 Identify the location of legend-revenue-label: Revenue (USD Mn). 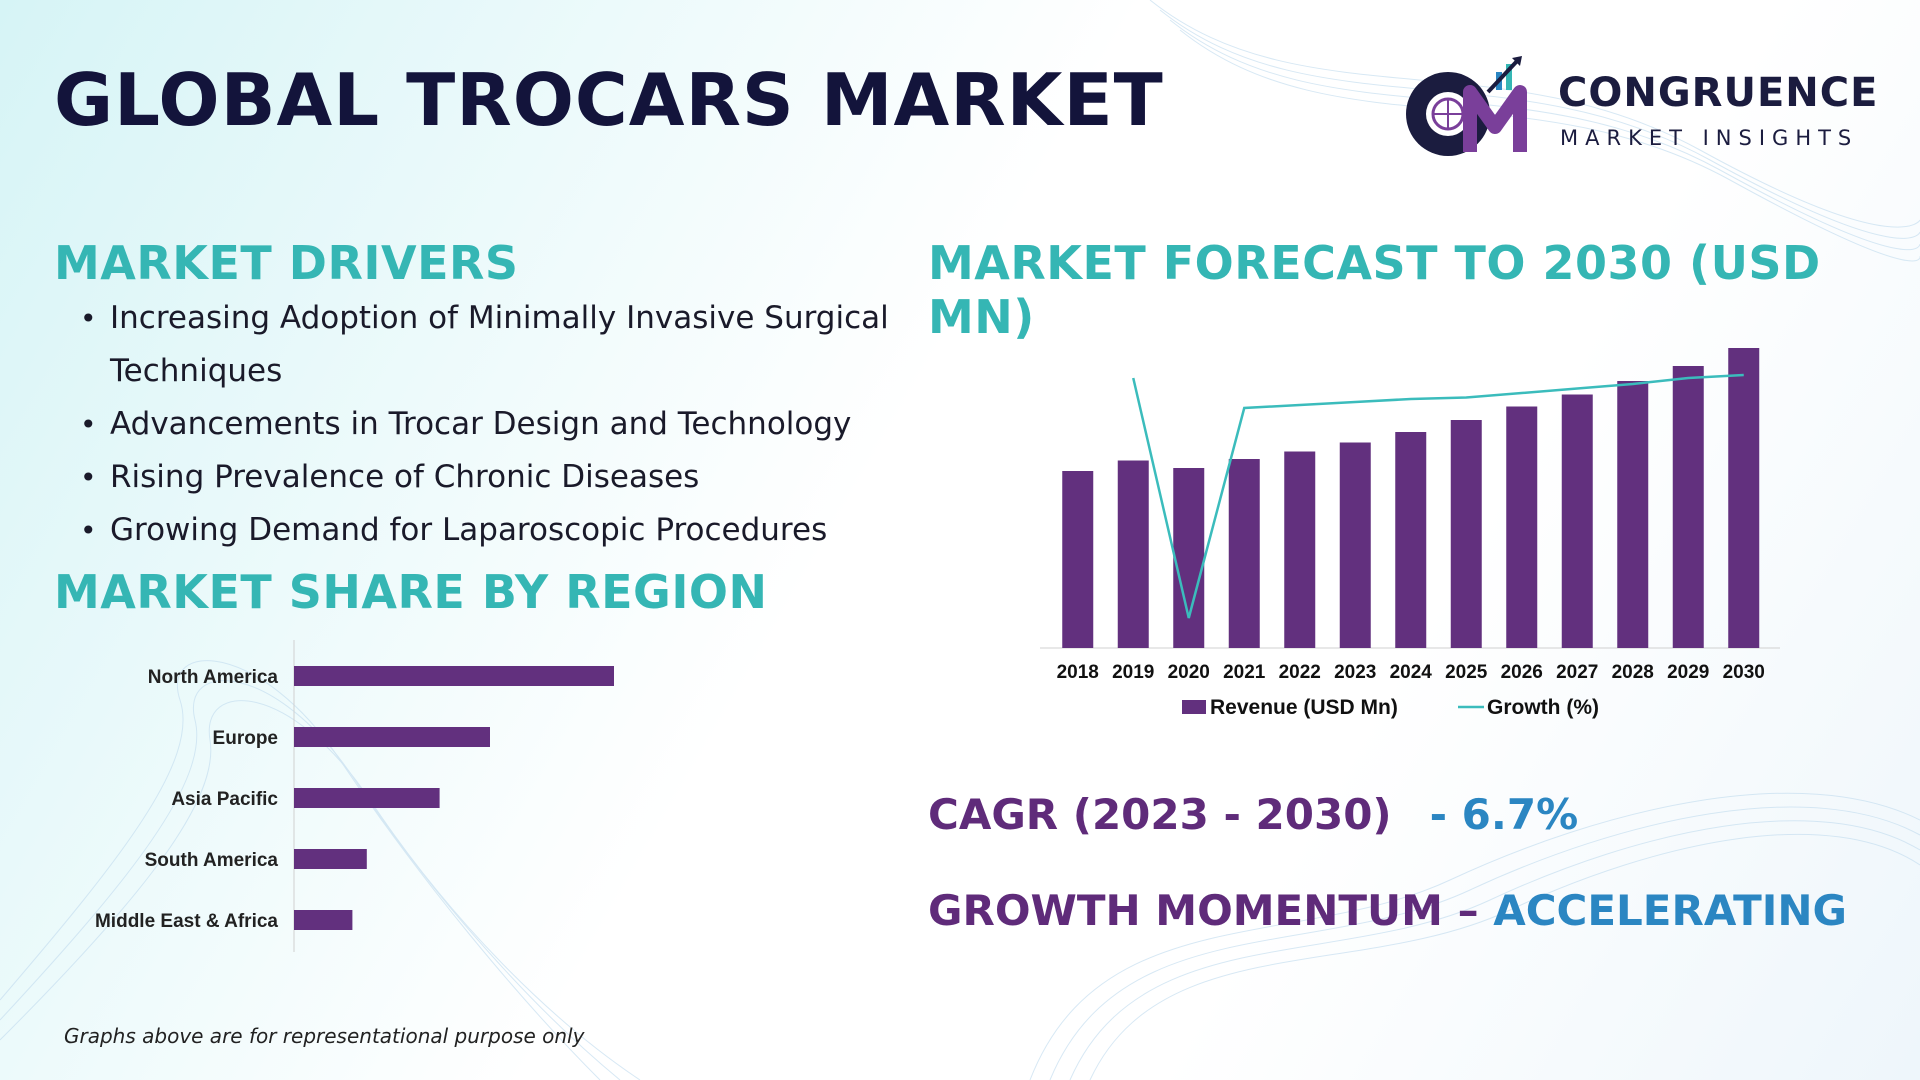
(1304, 707).